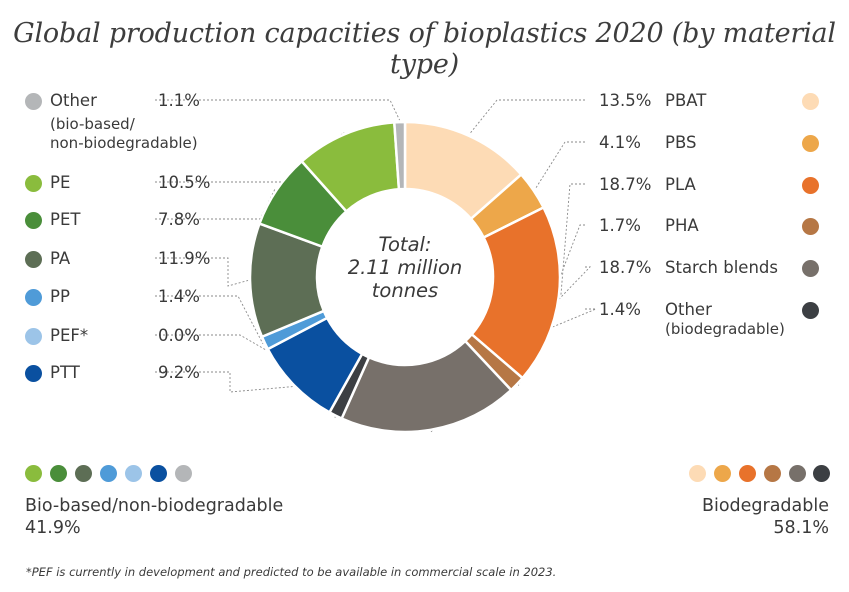  Describe the element at coordinates (725, 329) in the screenshot. I see `legend-sublabel-other-bio: (biodegradable)` at that location.